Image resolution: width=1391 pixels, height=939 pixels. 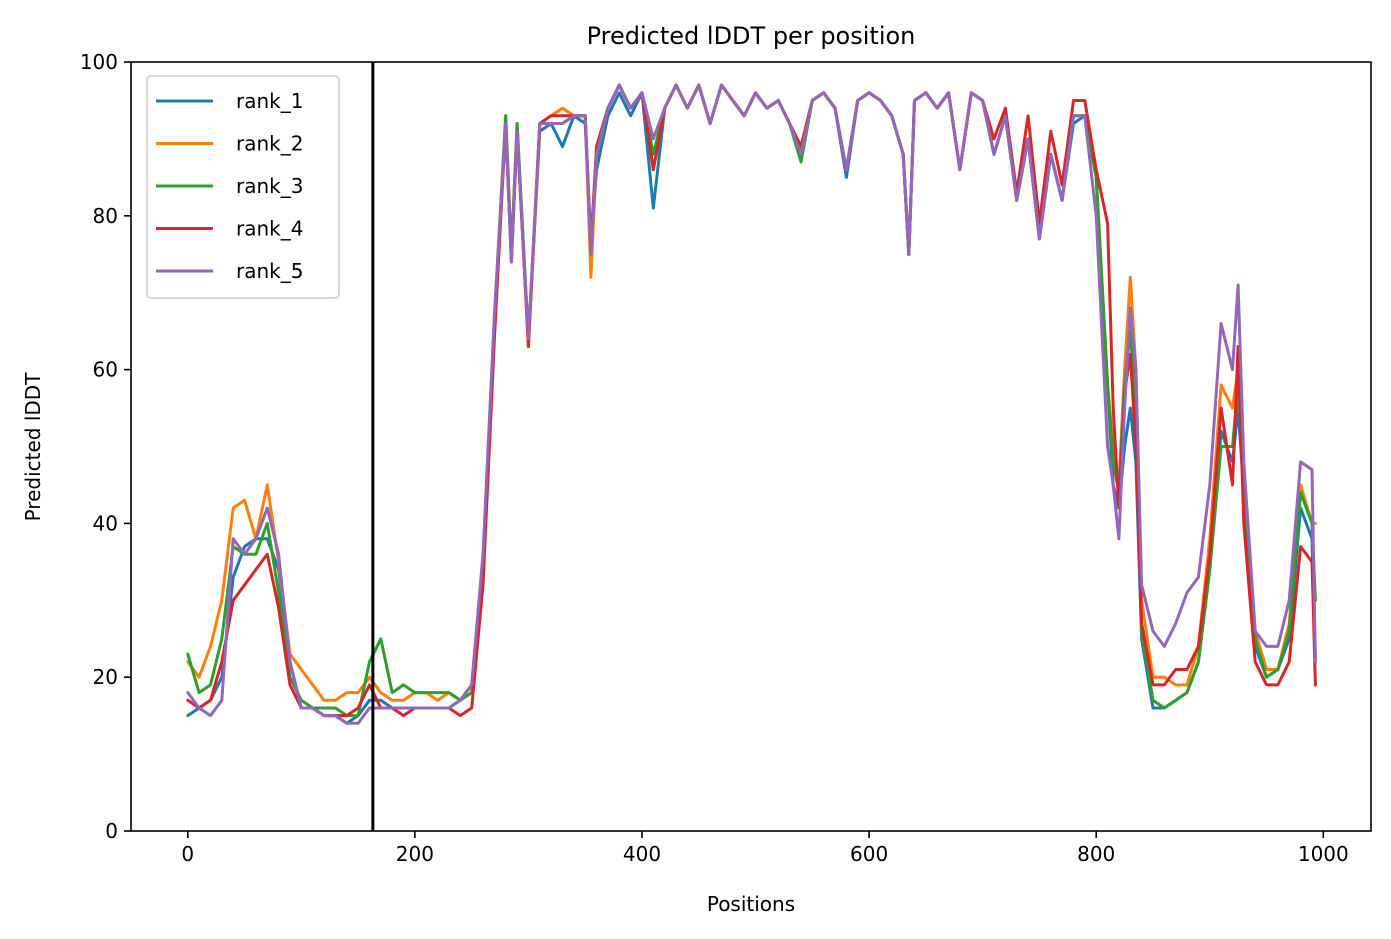 I want to click on legend-items: rank_1 rank_2 rank_3 rank_4 rank_5, so click(x=229, y=186).